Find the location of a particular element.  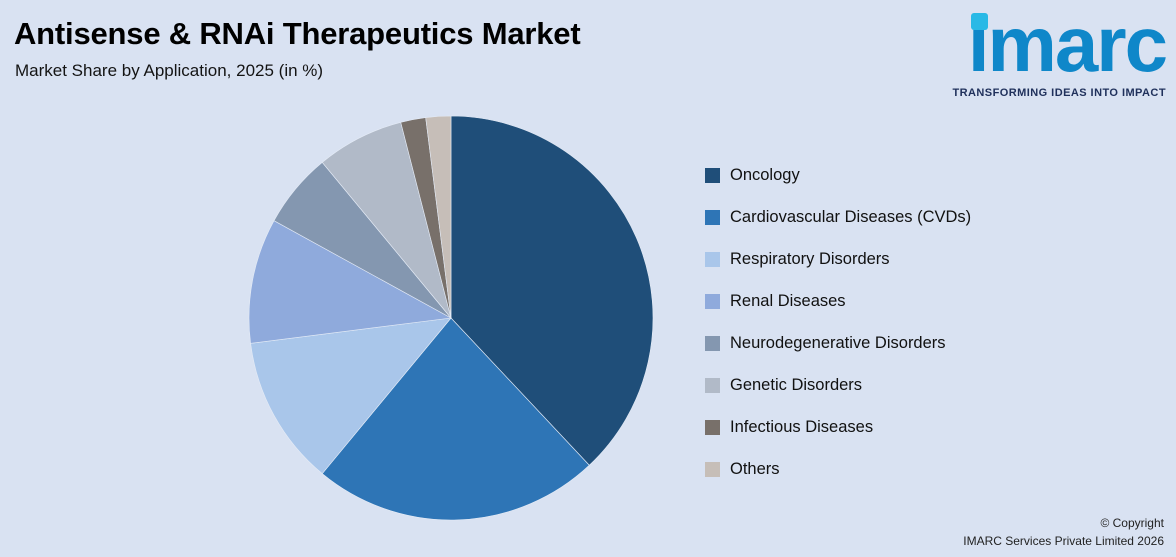

legend-item-1: Cardiovascular Diseases (CVDs) is located at coordinates (838, 217).